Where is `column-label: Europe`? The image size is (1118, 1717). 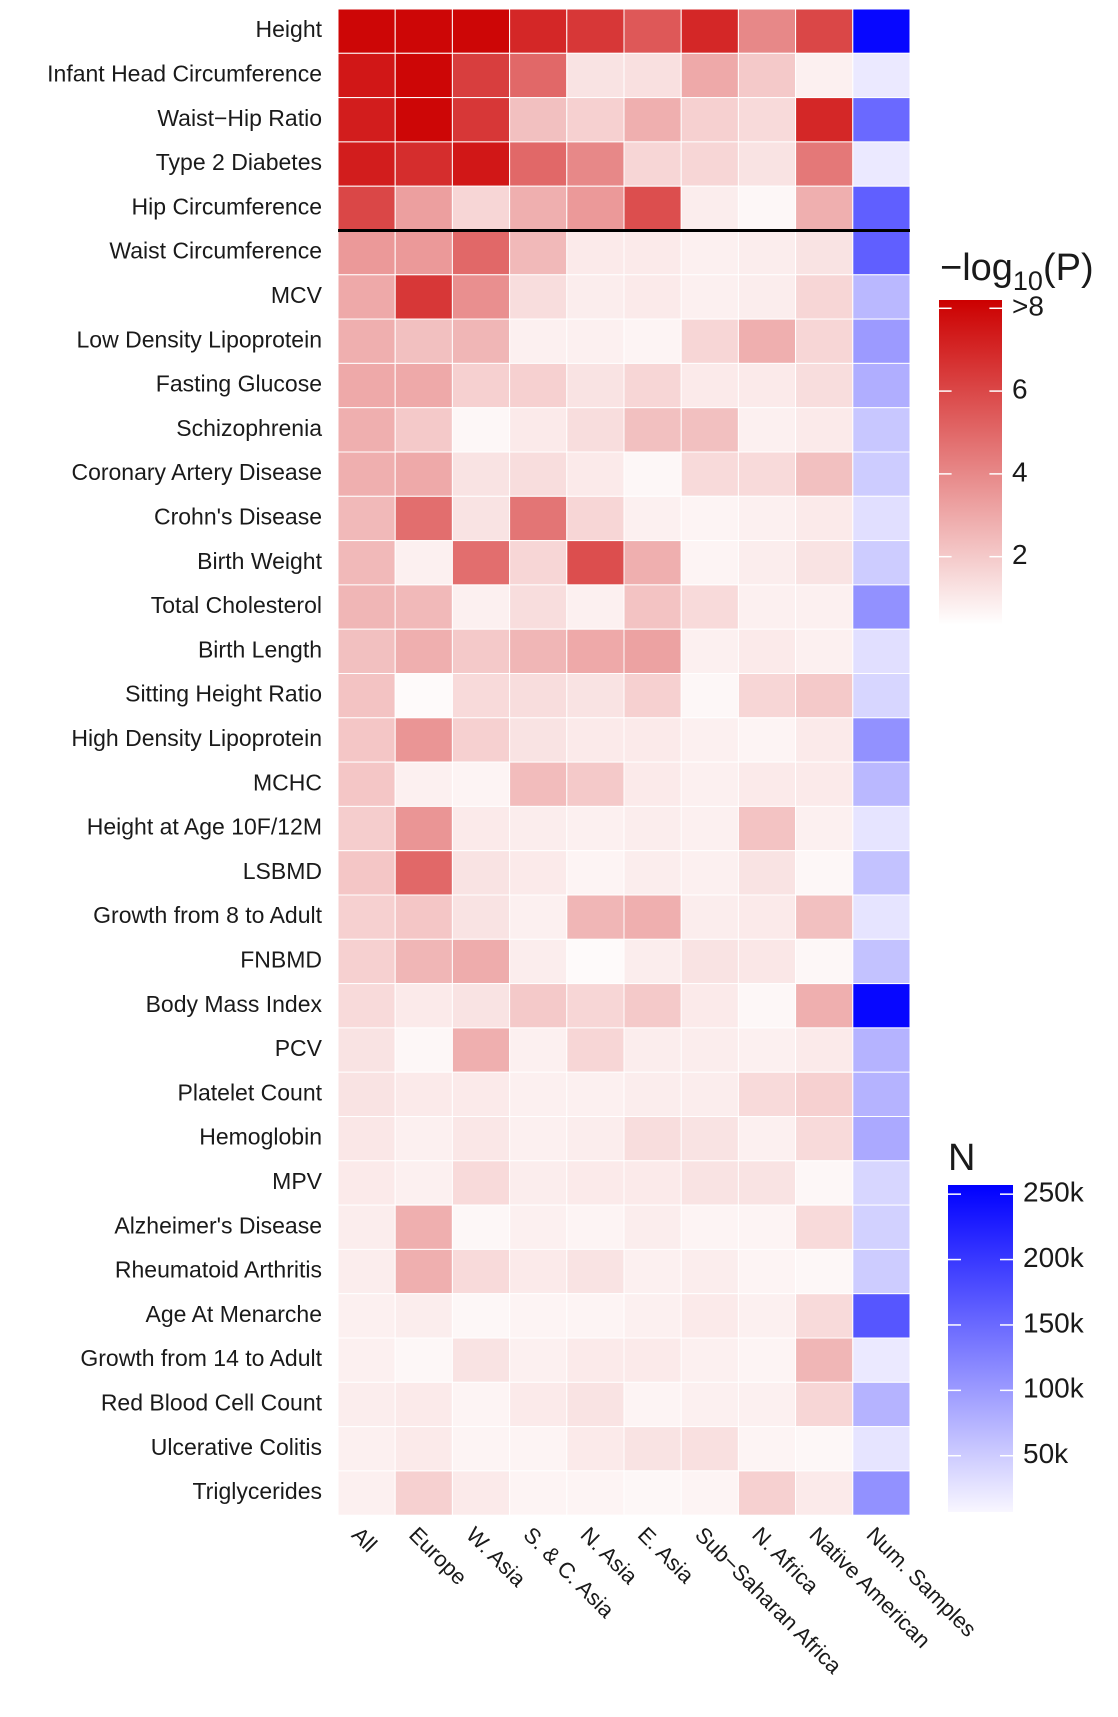 column-label: Europe is located at coordinates (438, 1556).